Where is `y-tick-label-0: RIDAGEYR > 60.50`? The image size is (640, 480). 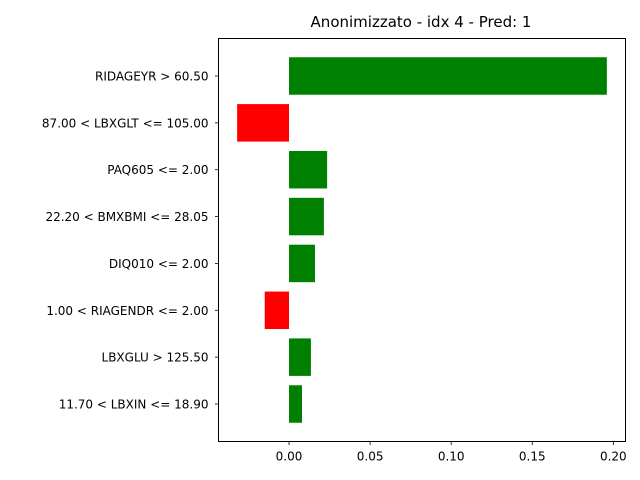 y-tick-label-0: RIDAGEYR > 60.50 is located at coordinates (152, 76).